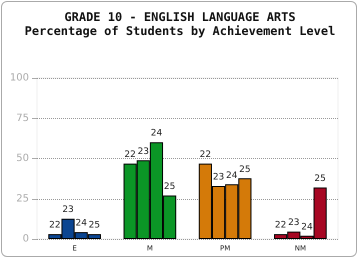  I want to click on chart-subtitle: Percentage of Students by Achievement Level, so click(180, 31).